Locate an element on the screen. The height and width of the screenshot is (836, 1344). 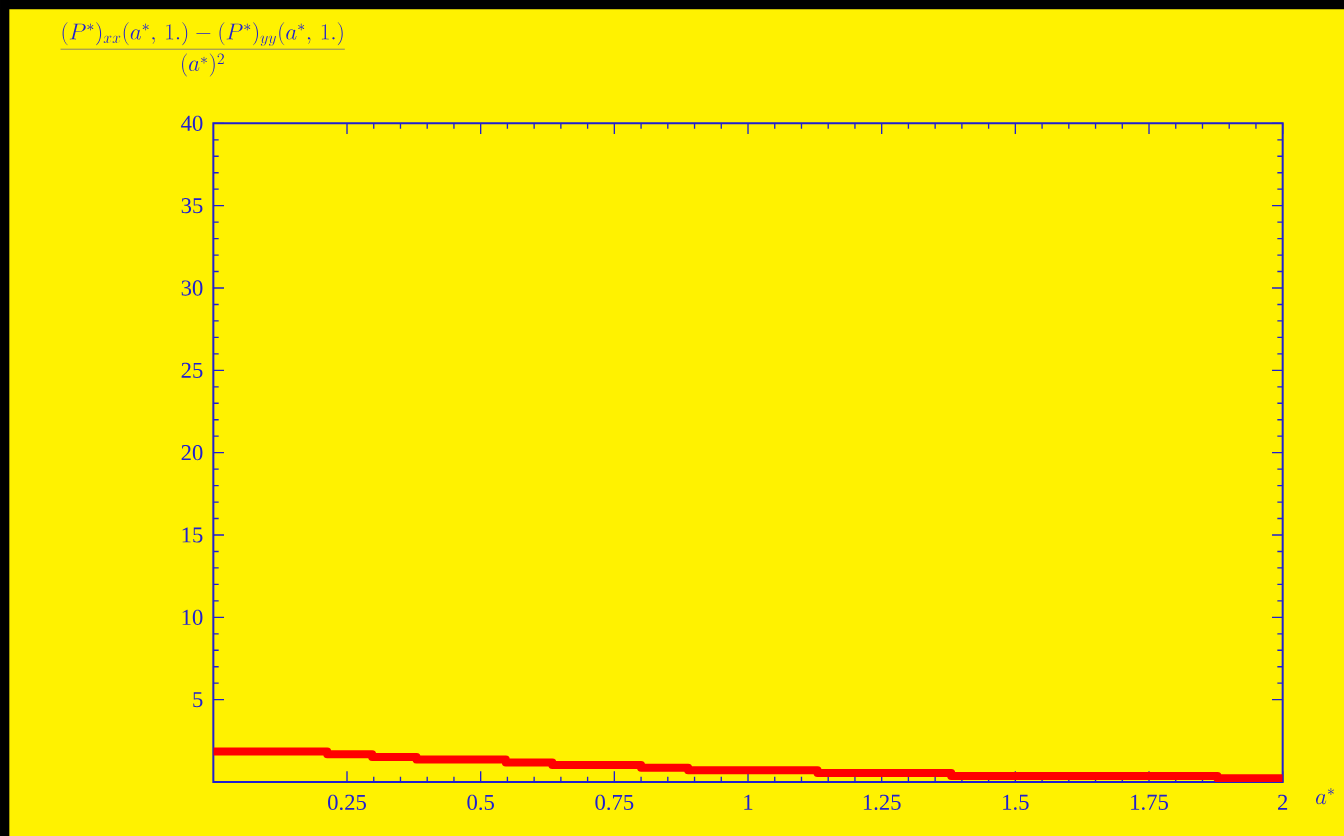
y-tick-label: 20 is located at coordinates (192, 453).